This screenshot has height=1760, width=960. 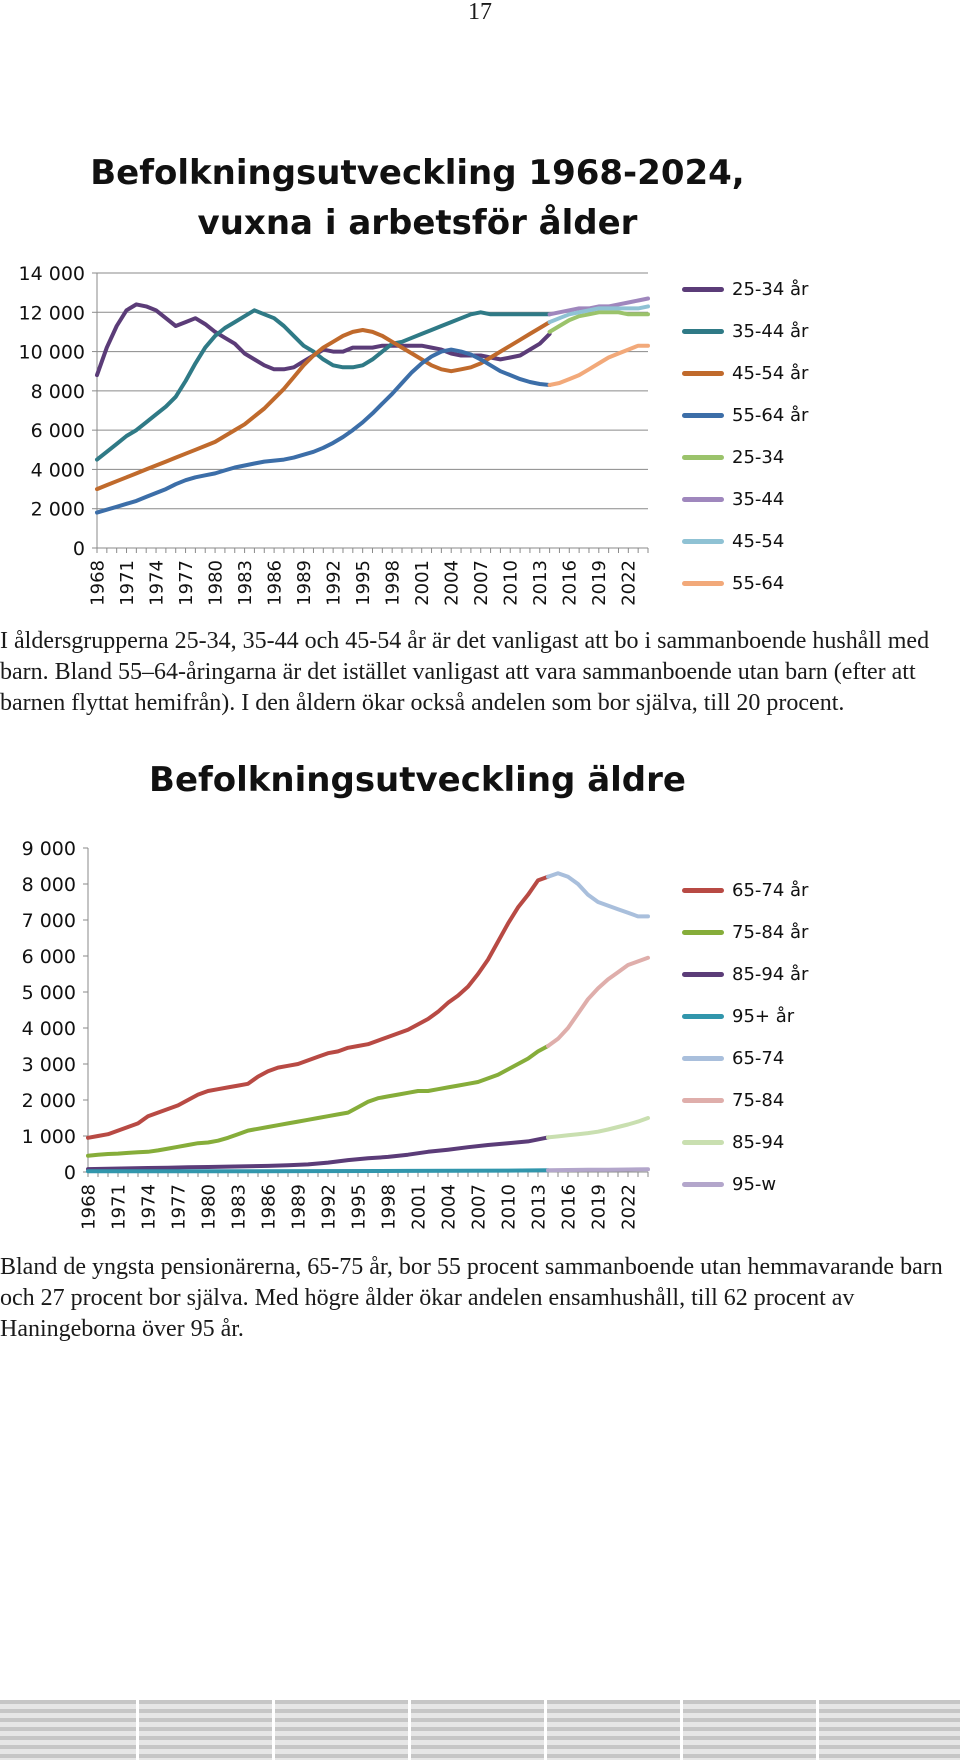 What do you see at coordinates (318, 1101) in the screenshot?
I see `series-line-75-84-r` at bounding box center [318, 1101].